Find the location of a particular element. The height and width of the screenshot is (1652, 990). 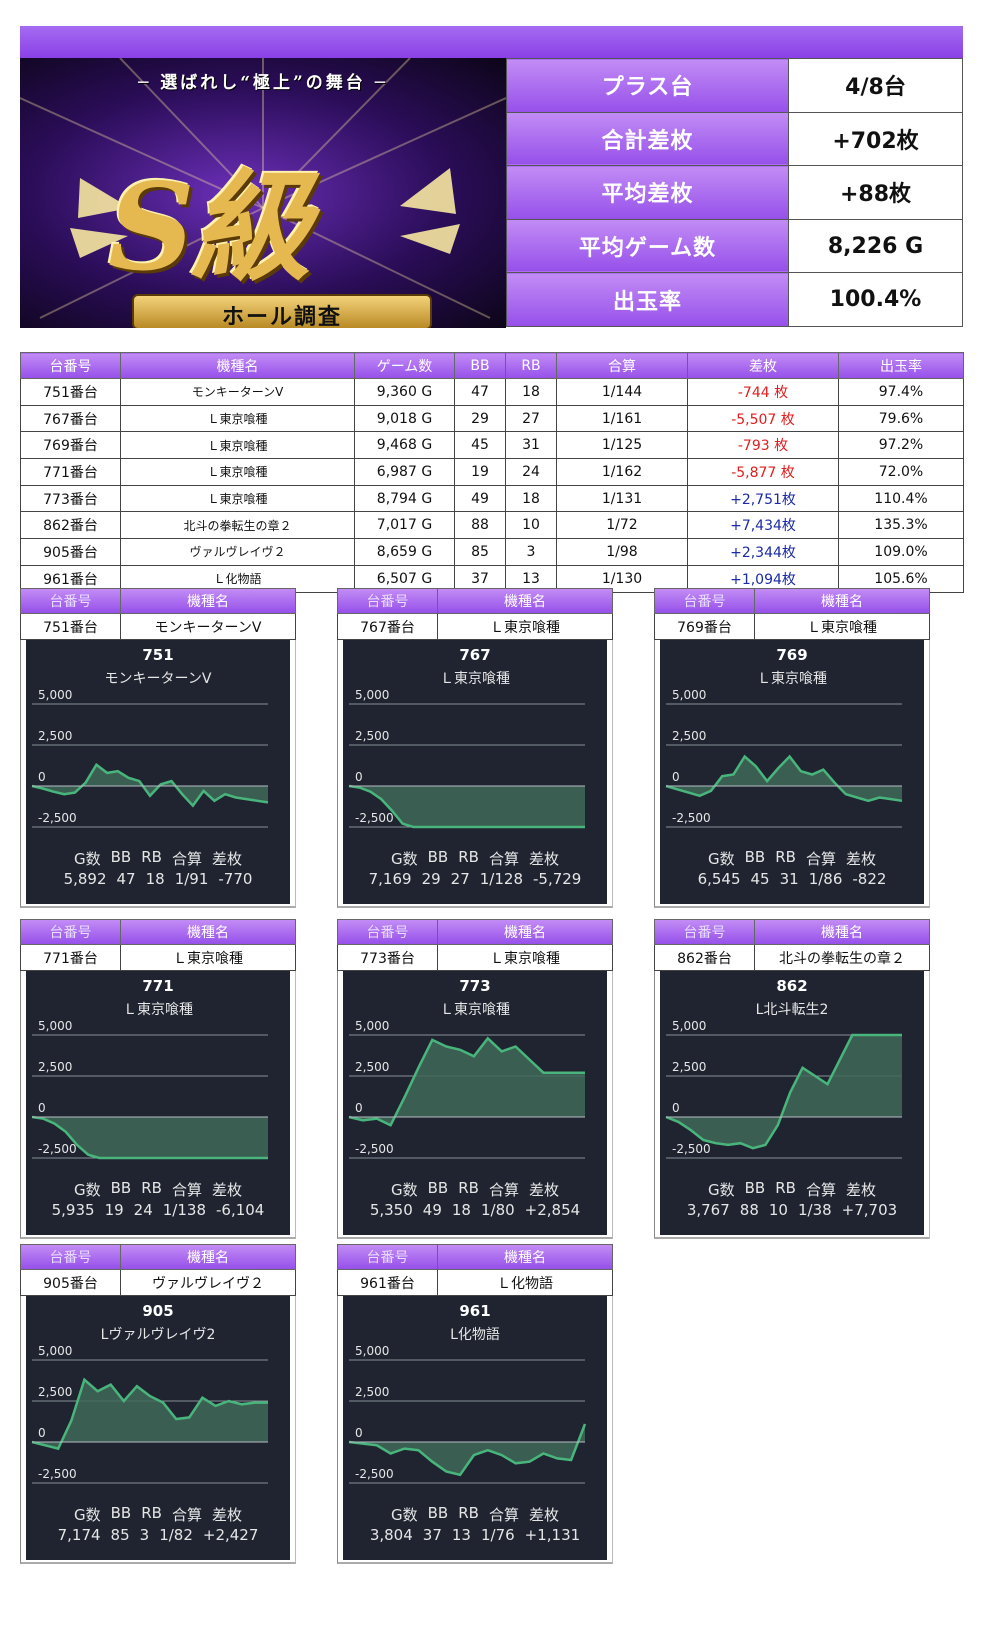

chart-stats-values: 5,892 47 18 1/91 -770 is located at coordinates (158, 879).